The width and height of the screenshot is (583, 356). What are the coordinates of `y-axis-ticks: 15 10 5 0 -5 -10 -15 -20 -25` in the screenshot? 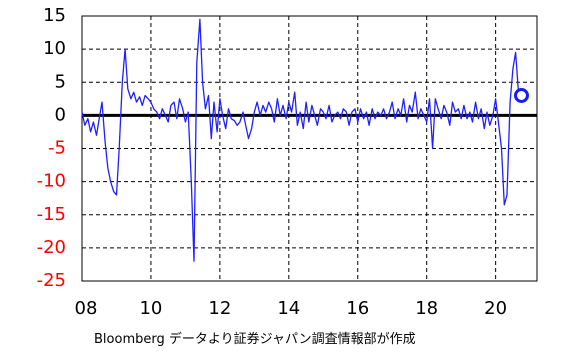 It's located at (51, 148).